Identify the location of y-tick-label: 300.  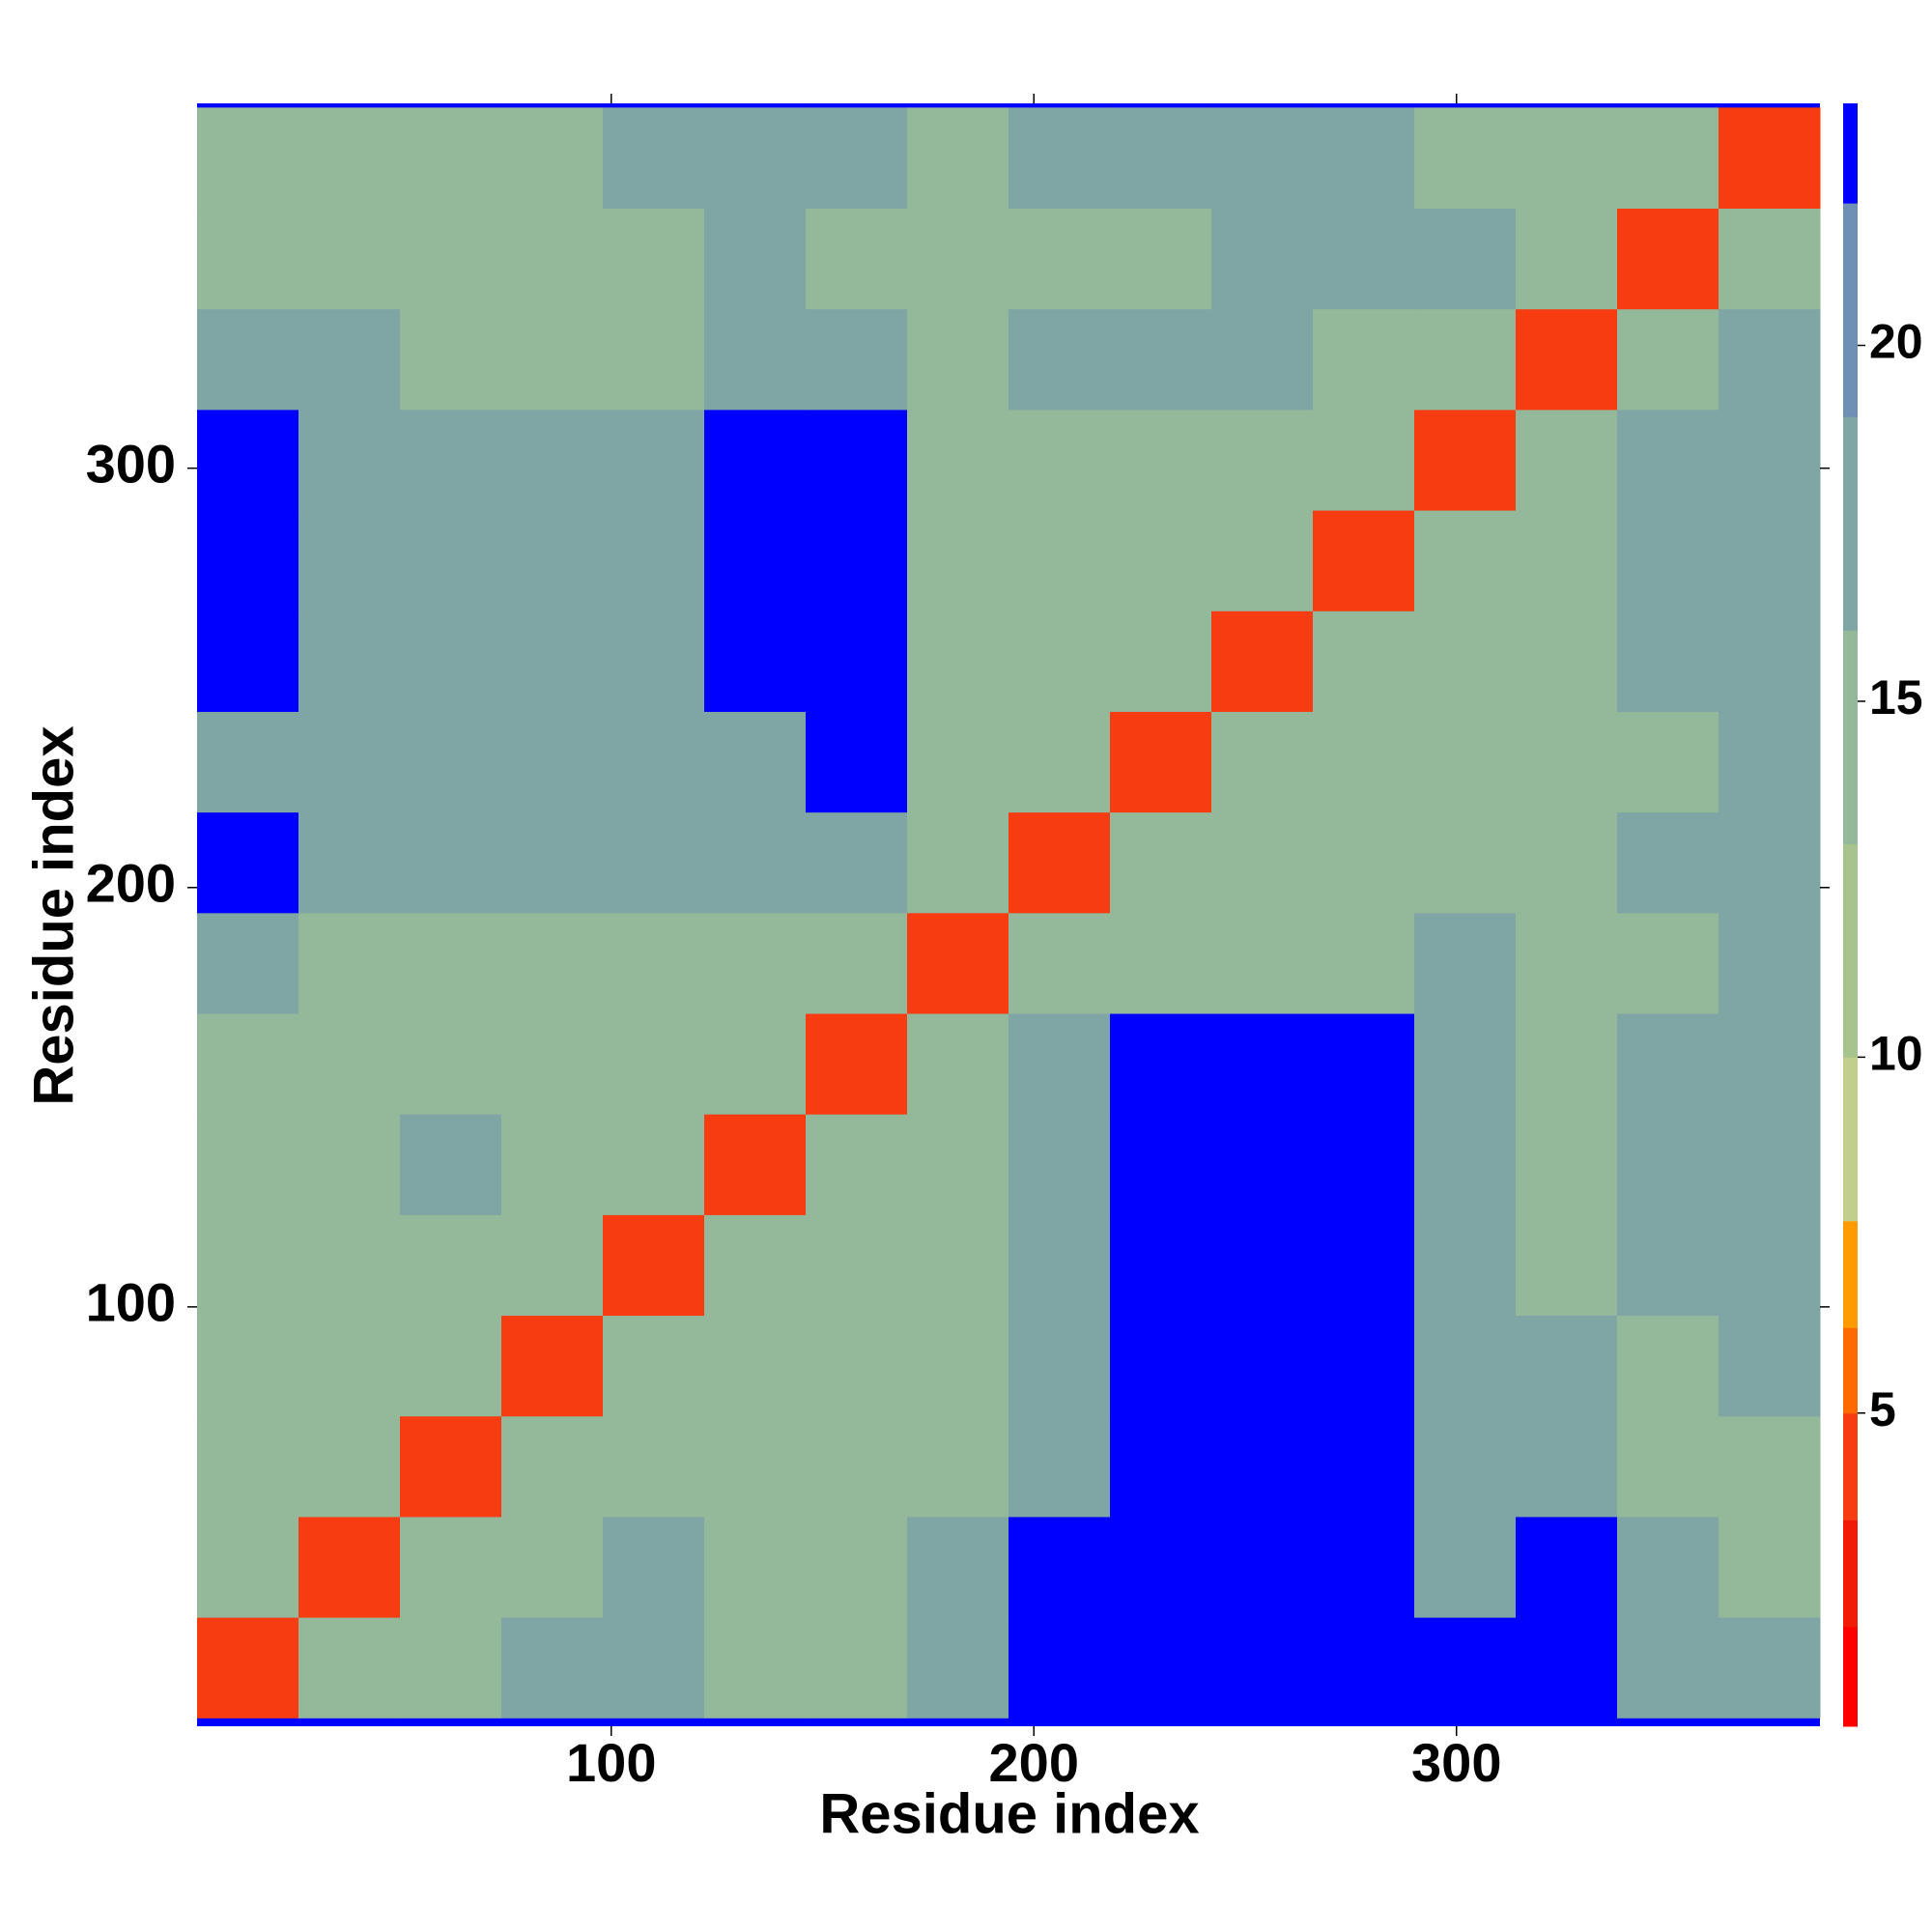
(131, 463).